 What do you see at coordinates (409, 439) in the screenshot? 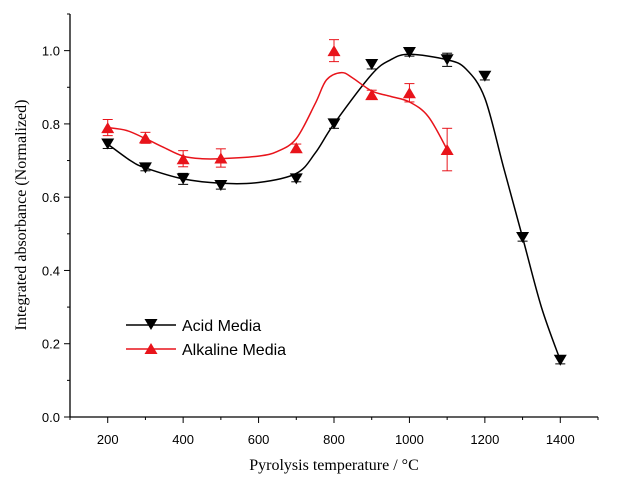
I see `x-tick-label: 1000` at bounding box center [409, 439].